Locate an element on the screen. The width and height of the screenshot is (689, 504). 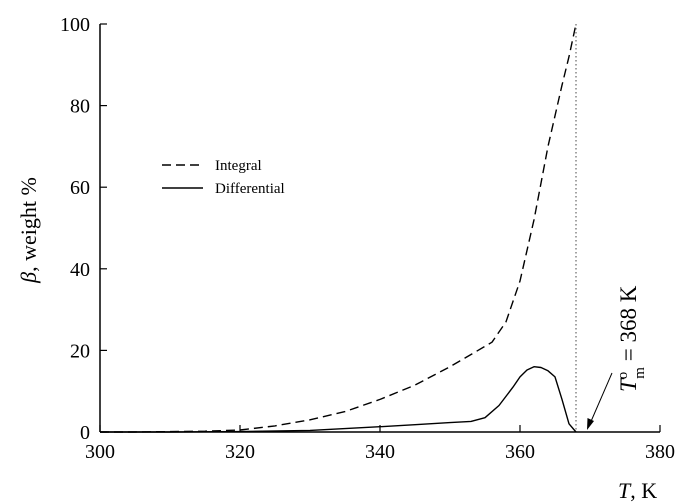
y-axis-title-var: β is located at coordinates (28, 278).